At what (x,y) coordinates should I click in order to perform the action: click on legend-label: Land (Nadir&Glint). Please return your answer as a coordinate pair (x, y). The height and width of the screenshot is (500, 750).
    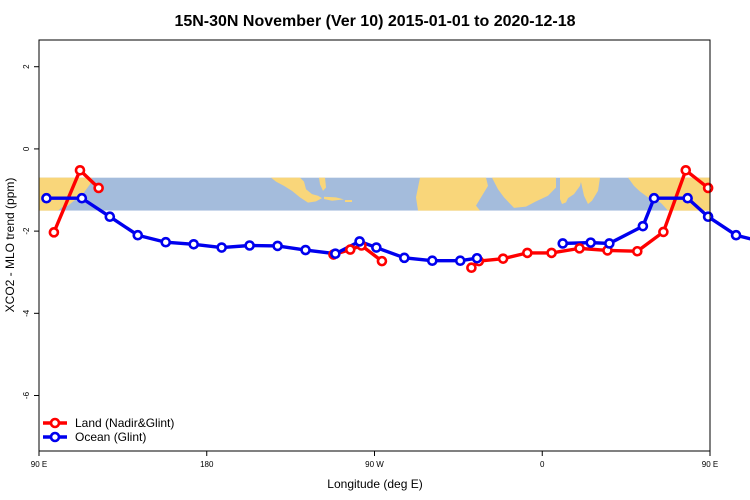
    Looking at the image, I should click on (124, 423).